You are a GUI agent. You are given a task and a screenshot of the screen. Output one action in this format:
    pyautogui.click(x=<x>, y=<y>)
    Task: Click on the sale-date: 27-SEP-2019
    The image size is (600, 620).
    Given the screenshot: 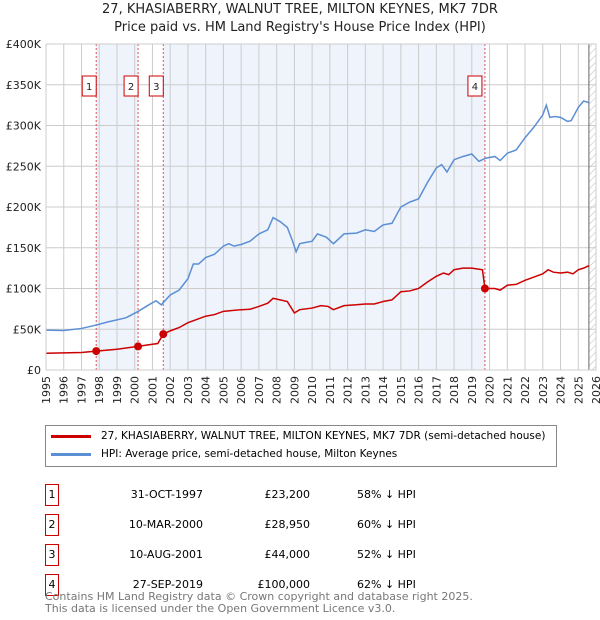 What is the action you would take?
    pyautogui.click(x=167, y=584)
    